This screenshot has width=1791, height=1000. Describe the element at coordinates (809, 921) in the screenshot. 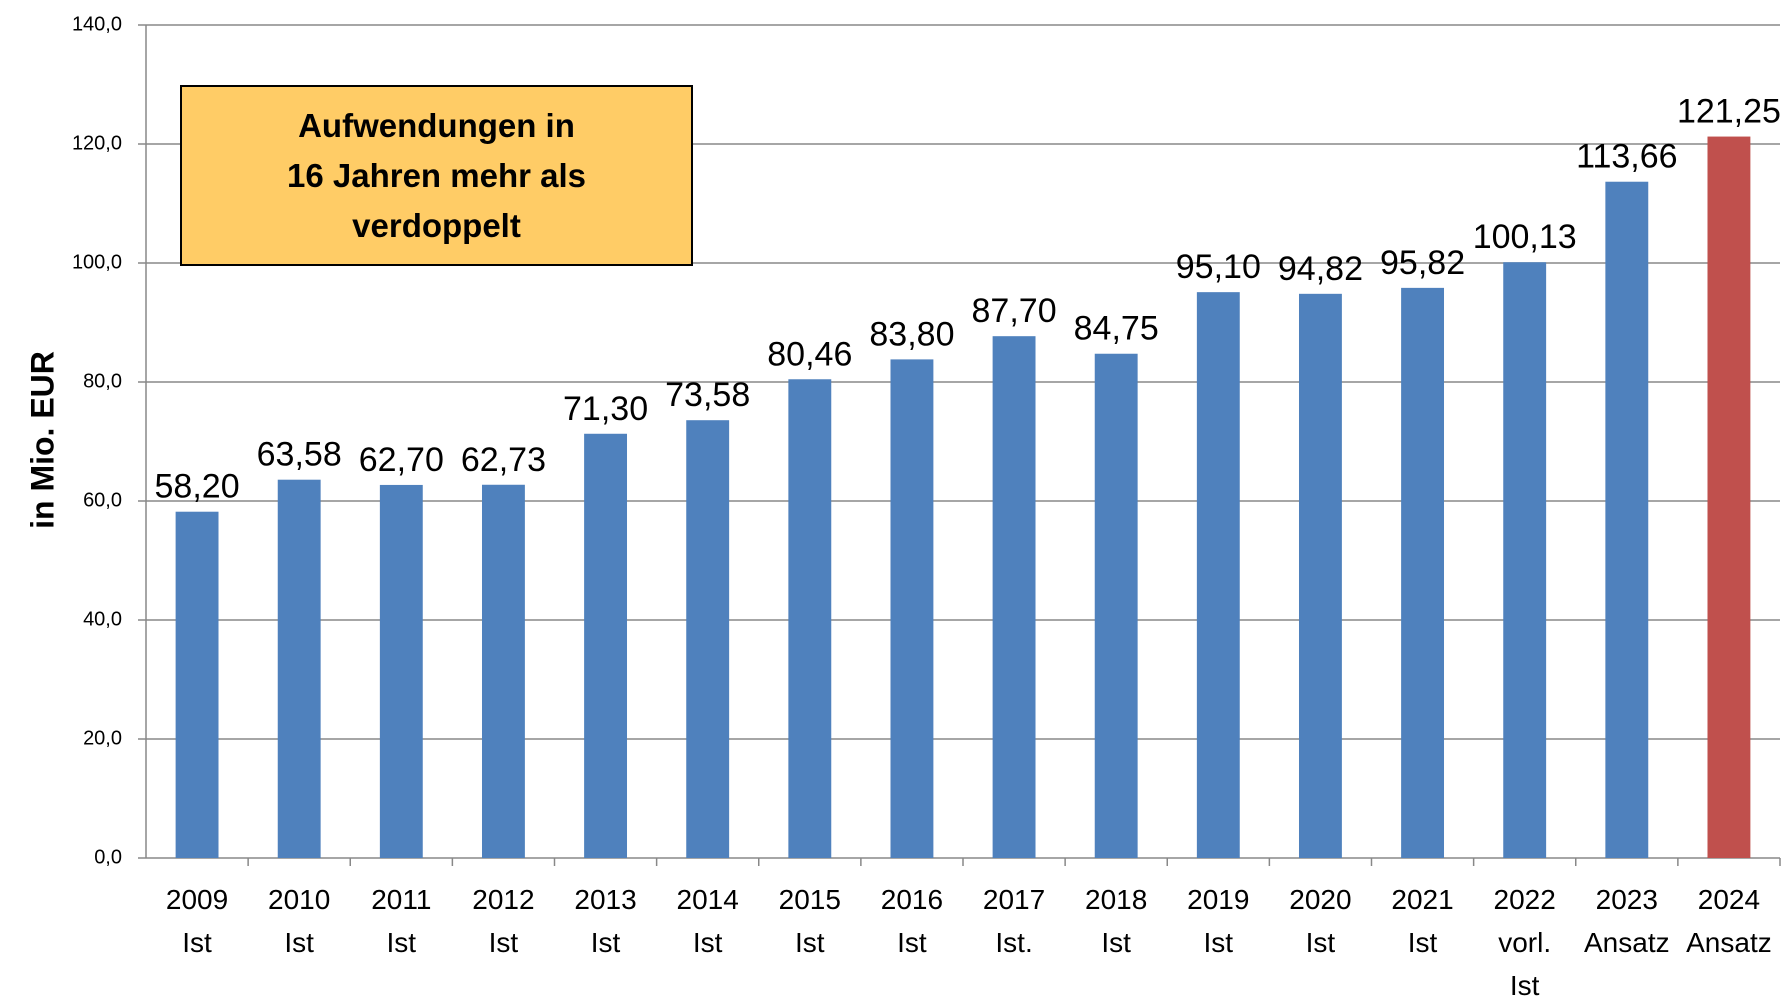

I see `x-tick-label: 2015 Ist` at that location.